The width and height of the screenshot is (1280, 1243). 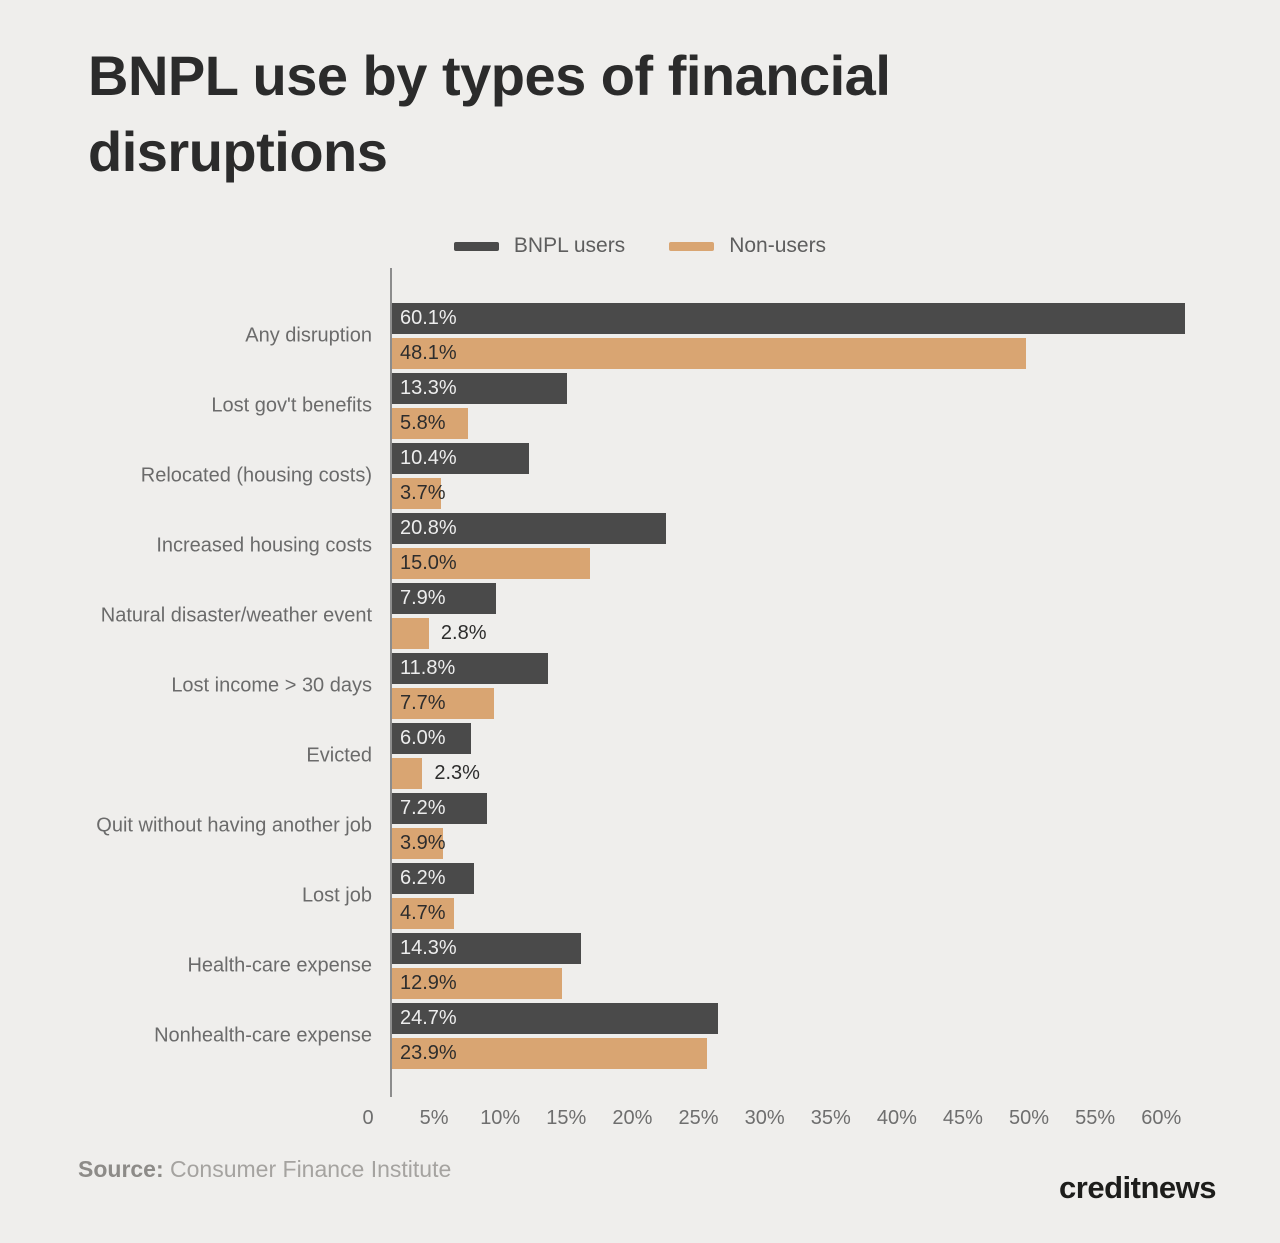 I want to click on bar-bnpl-users: 7.2%, so click(x=439, y=808).